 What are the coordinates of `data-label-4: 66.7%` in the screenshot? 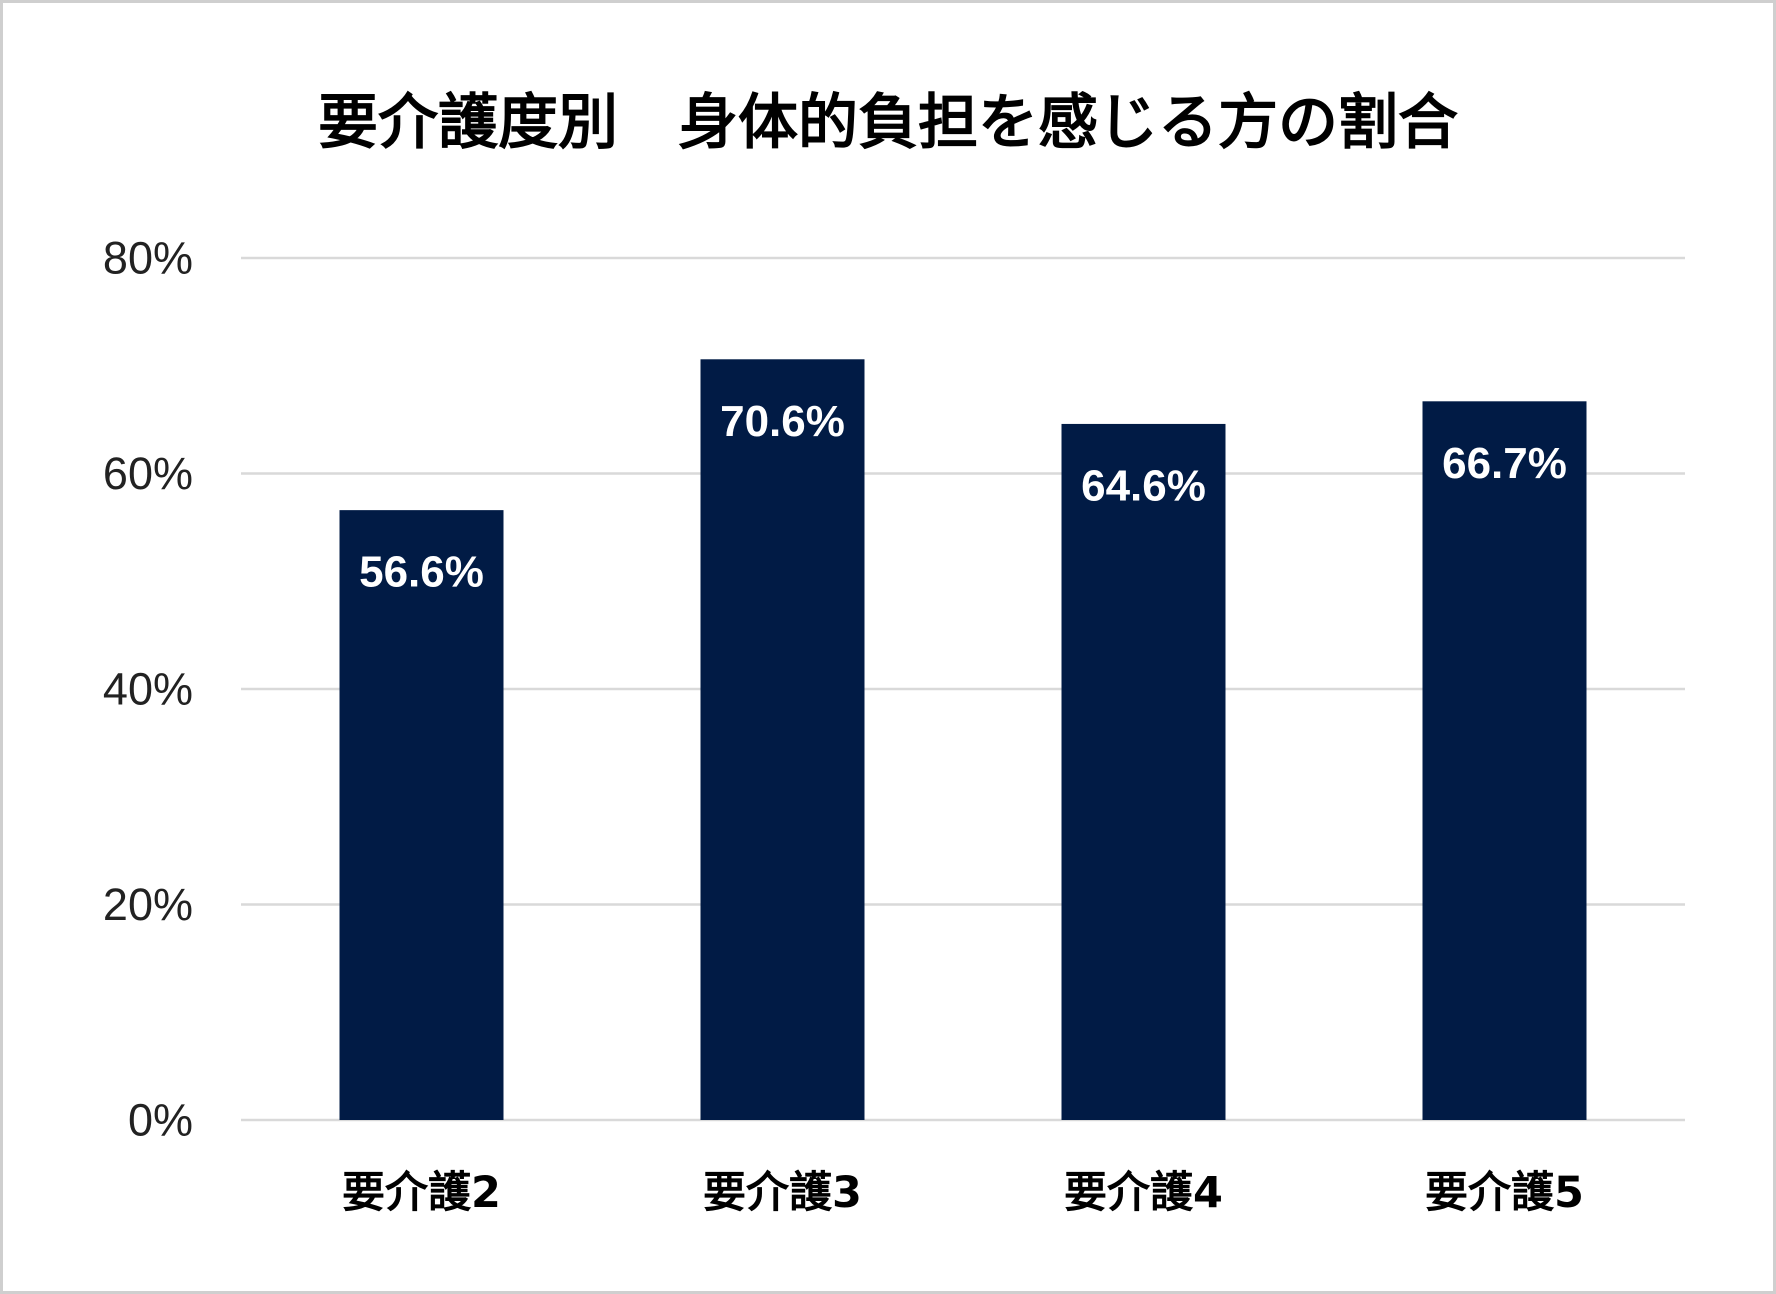 It's located at (1504, 463).